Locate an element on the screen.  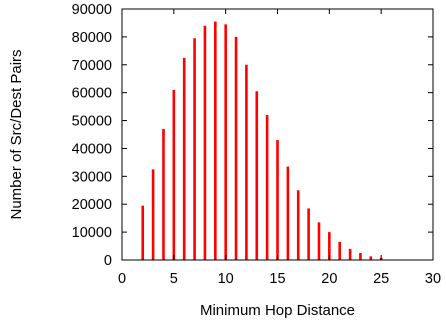
x-tick-label: 15 is located at coordinates (277, 279).